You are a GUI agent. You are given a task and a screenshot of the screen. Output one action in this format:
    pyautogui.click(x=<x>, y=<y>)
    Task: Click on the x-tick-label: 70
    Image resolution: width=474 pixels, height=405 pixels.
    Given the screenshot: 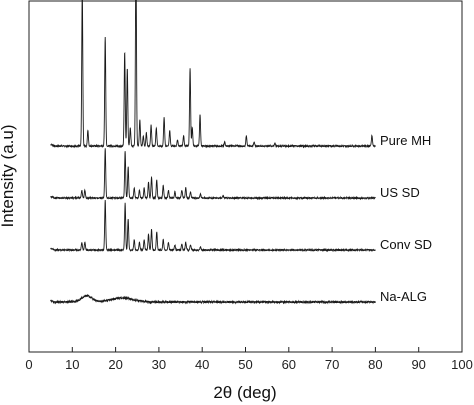 What is the action you would take?
    pyautogui.click(x=332, y=364)
    